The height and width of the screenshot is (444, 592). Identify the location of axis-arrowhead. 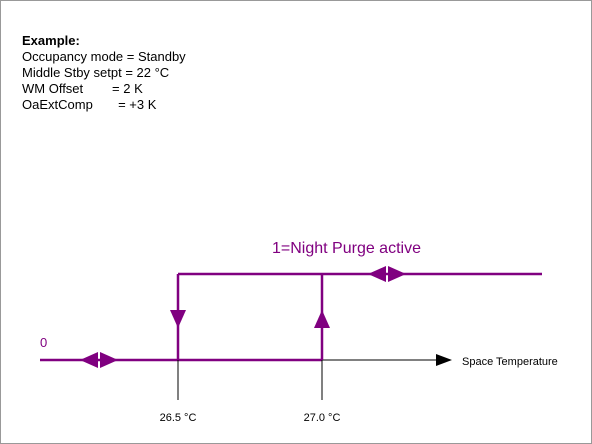
(444, 360).